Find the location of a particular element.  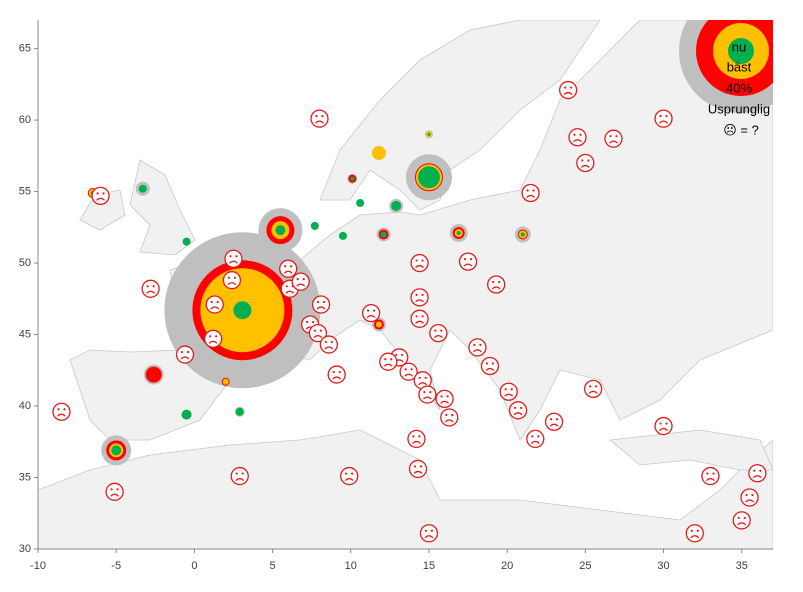

x-tick-label: 25 is located at coordinates (585, 566).